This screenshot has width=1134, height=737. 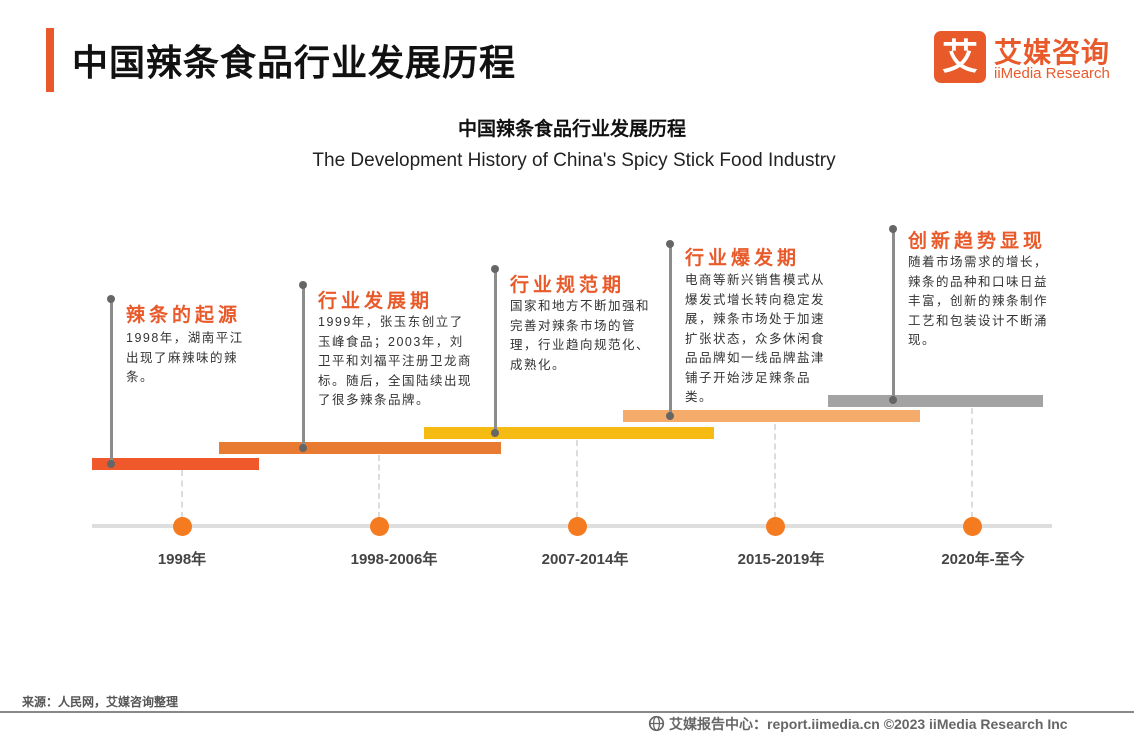 I want to click on logo-name-cn: 艾媒咨询, so click(x=1052, y=52).